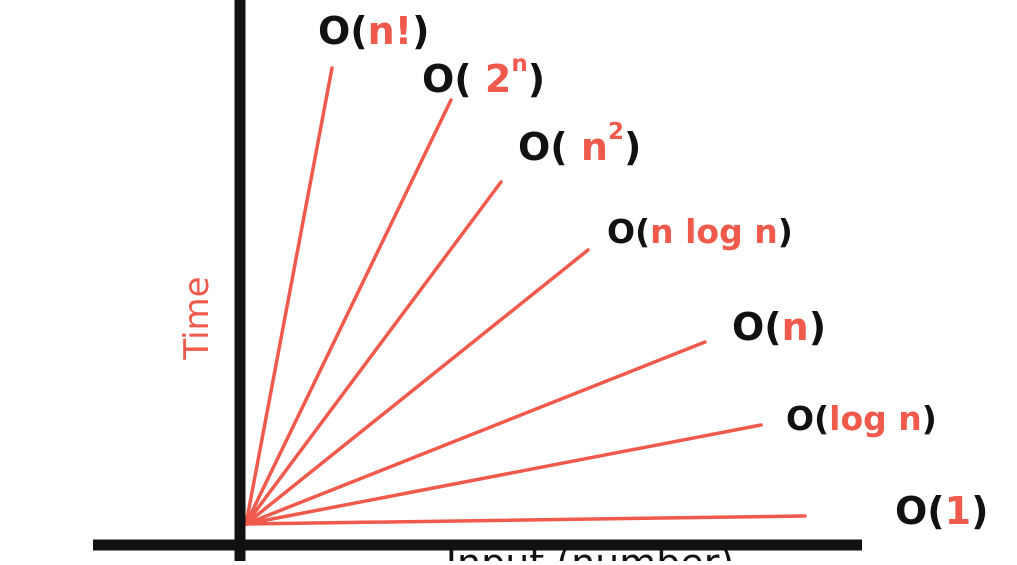 This screenshot has height=565, width=1017. Describe the element at coordinates (525, 520) in the screenshot. I see `constant-line` at that location.